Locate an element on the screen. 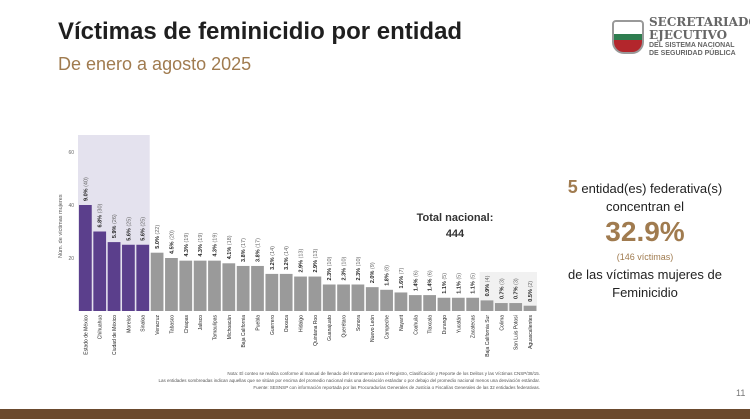 This screenshot has height=419, width=750. category-label: Zacatecas is located at coordinates (474, 327).